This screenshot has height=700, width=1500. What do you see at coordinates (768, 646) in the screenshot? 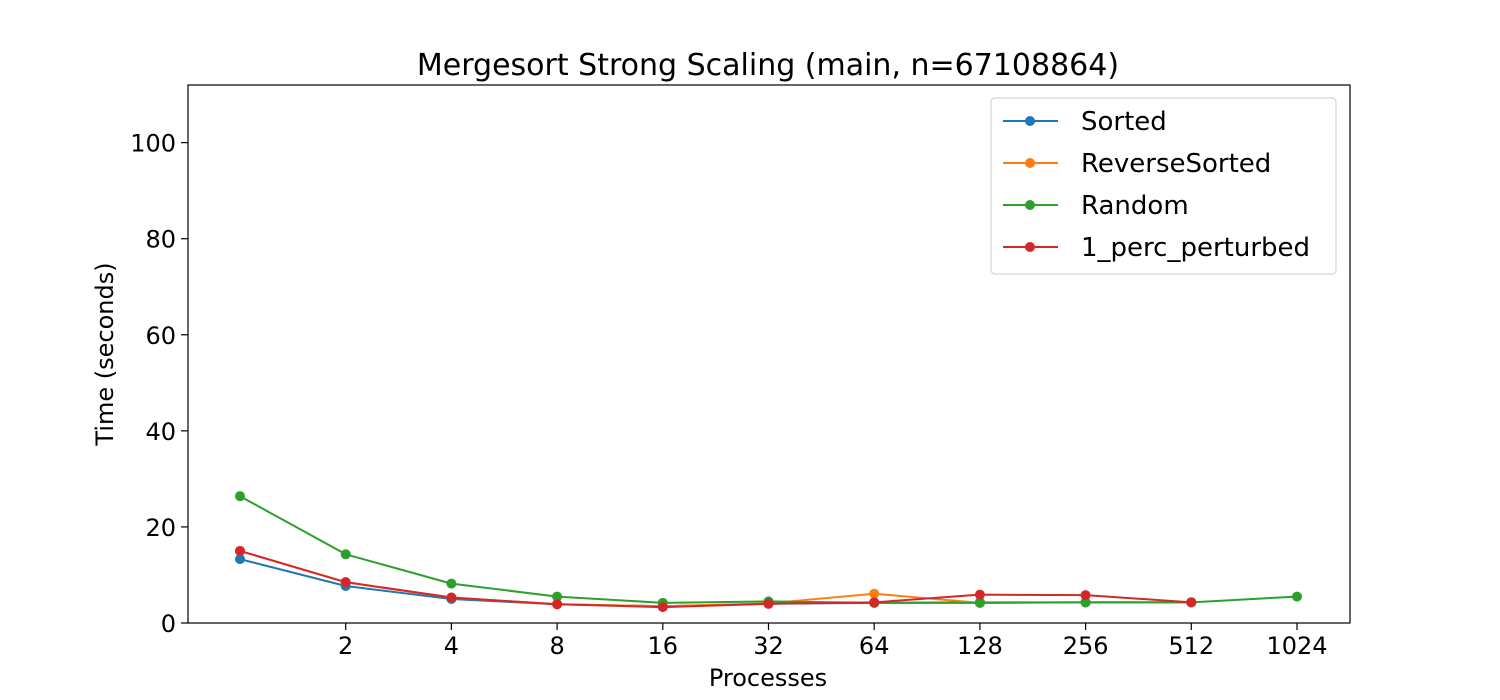
I see `x-tick-label: 32` at bounding box center [768, 646].